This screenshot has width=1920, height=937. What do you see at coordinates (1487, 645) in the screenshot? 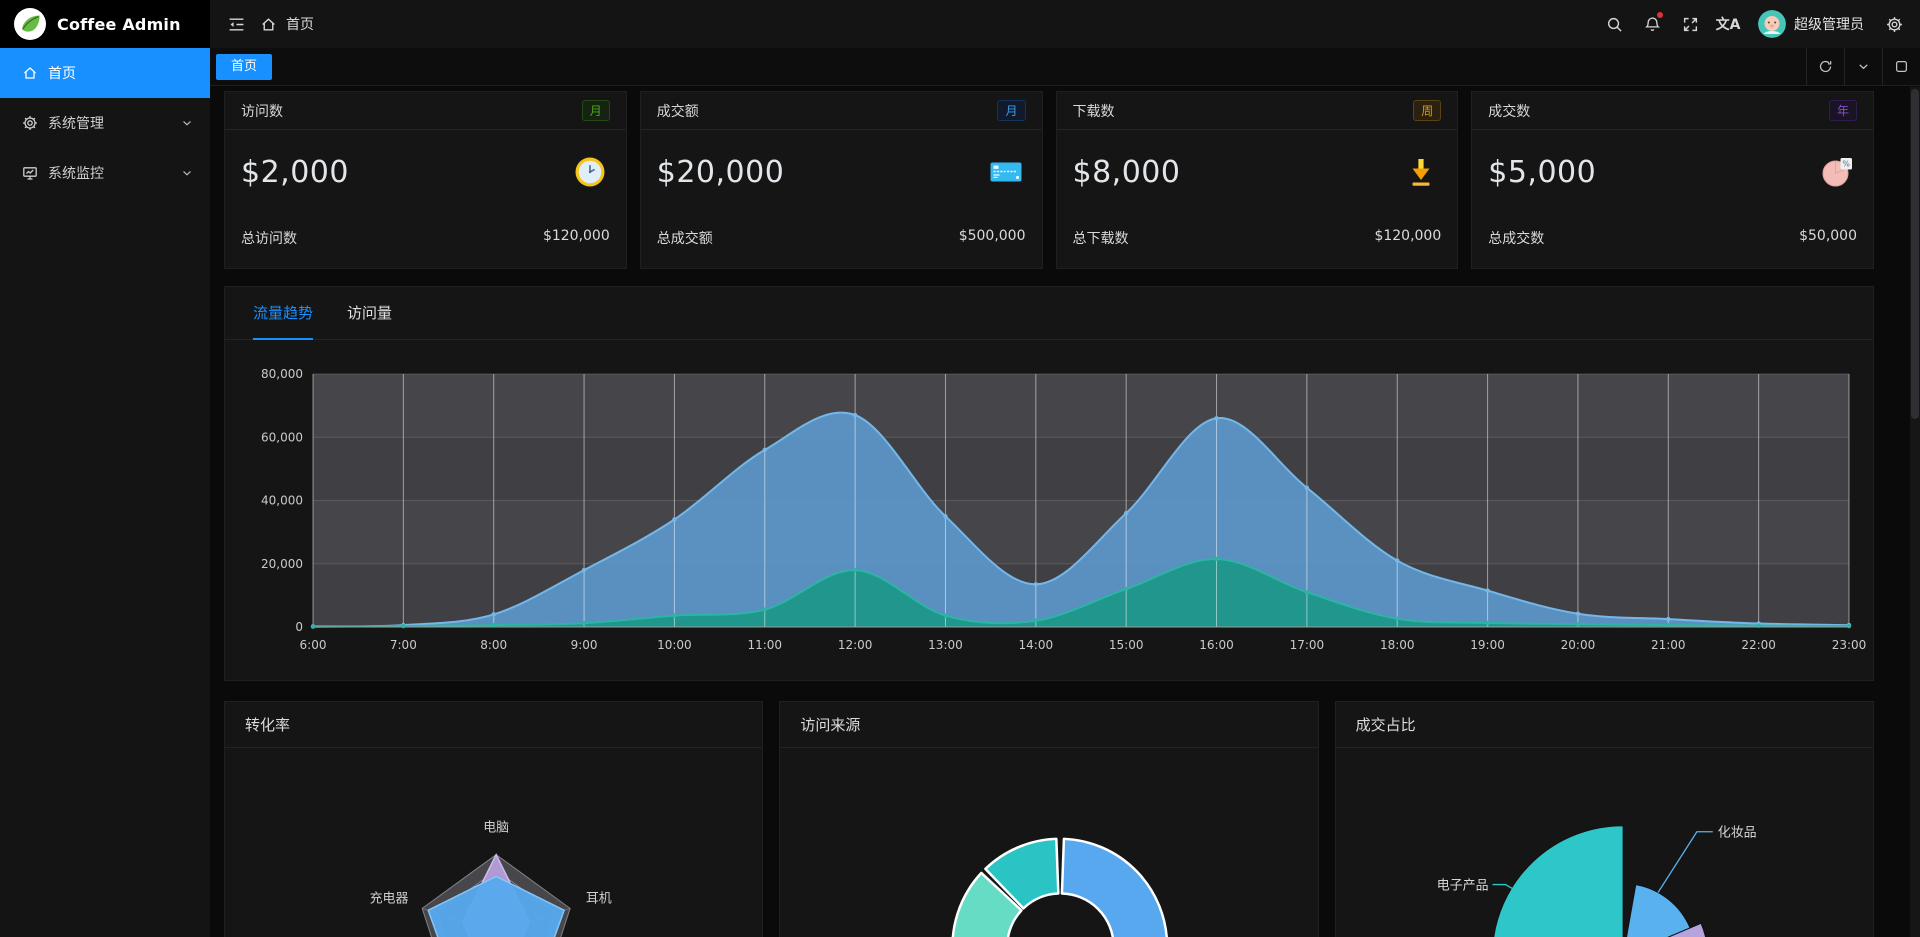
I see `svg-text: 19:00` at bounding box center [1487, 645].